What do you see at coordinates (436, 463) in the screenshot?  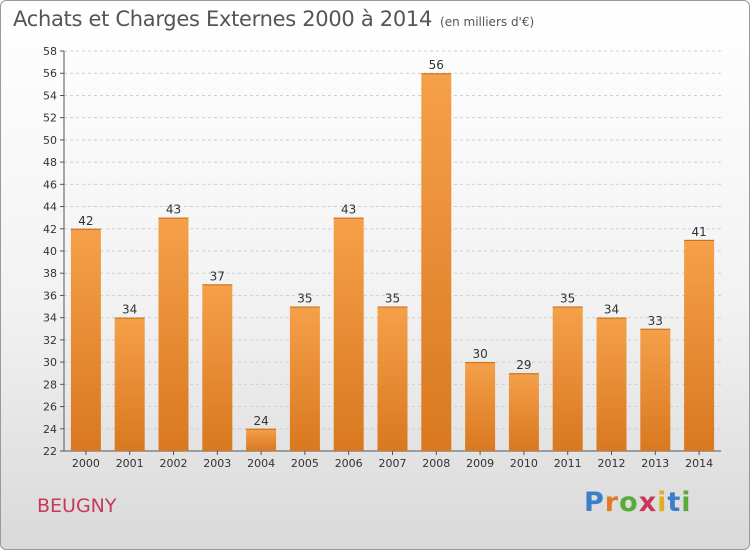 I see `x-tick-label: 2008` at bounding box center [436, 463].